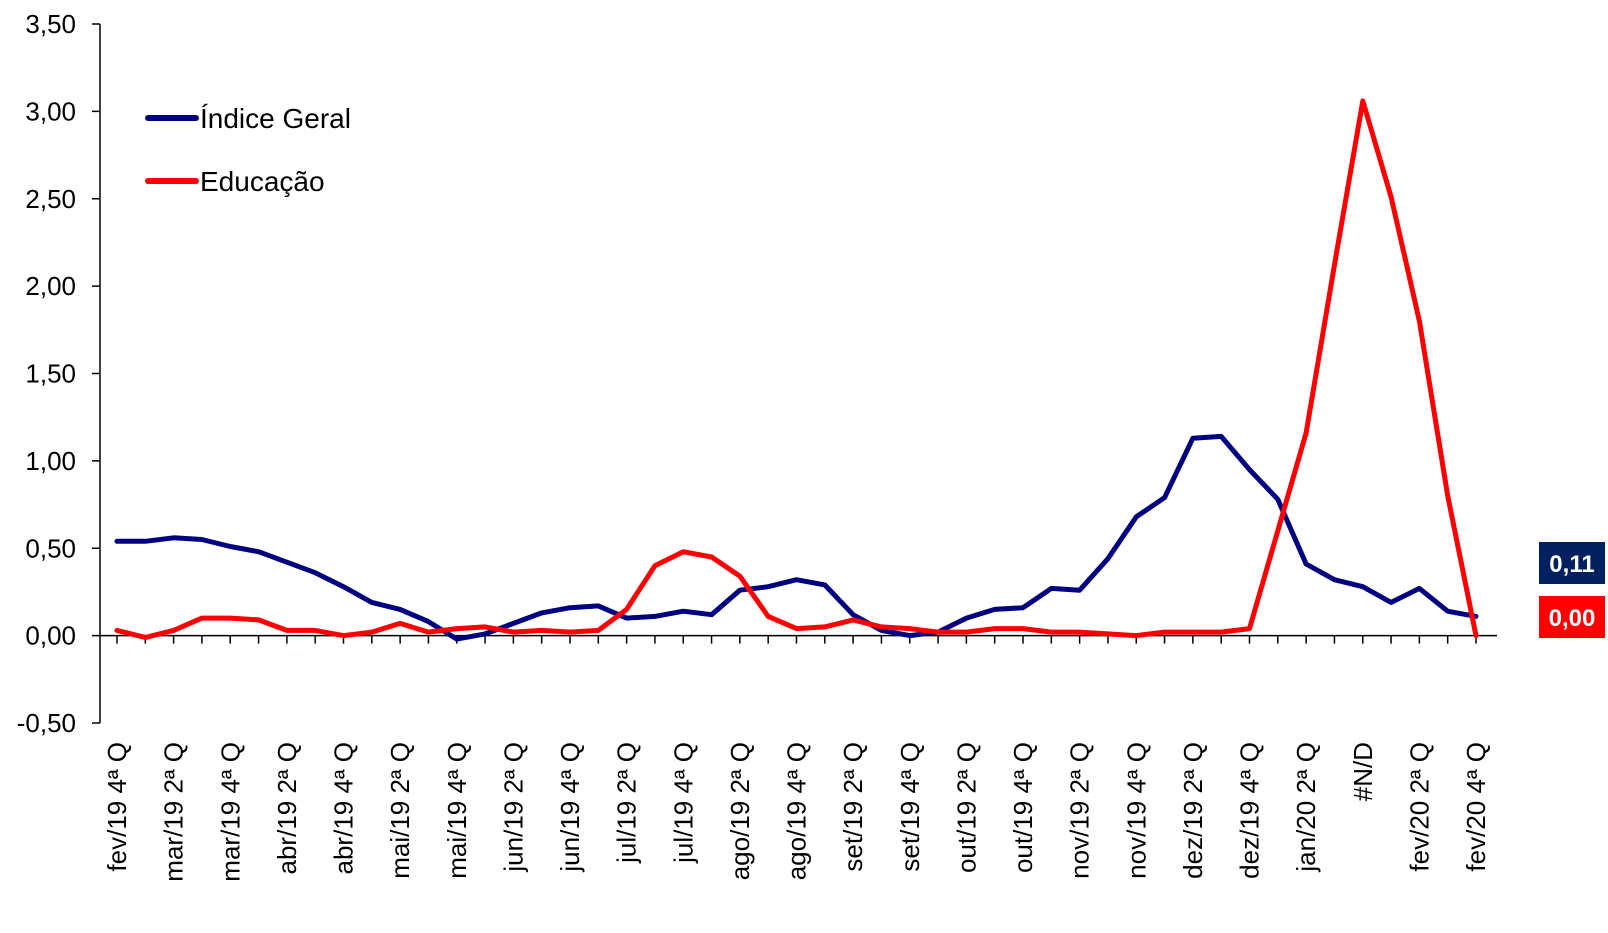 The image size is (1608, 933). What do you see at coordinates (50, 24) in the screenshot?
I see `y-tick-label: 3,50` at bounding box center [50, 24].